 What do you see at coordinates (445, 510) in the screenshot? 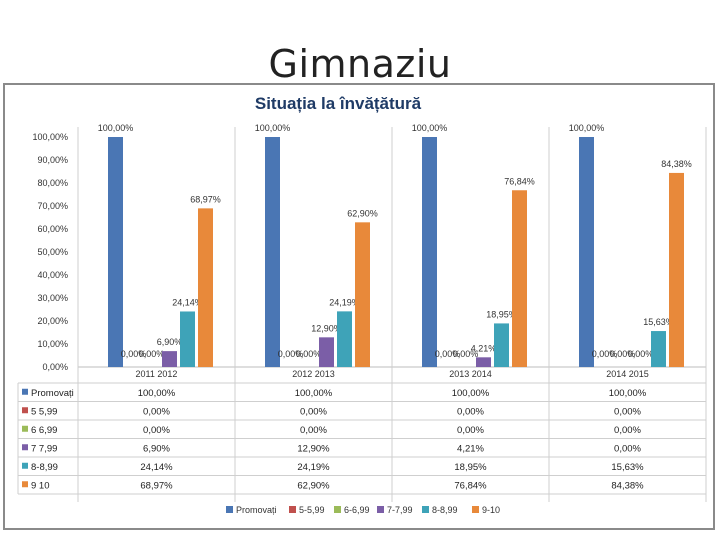
I see `legend-label: 8-8,99` at bounding box center [445, 510].